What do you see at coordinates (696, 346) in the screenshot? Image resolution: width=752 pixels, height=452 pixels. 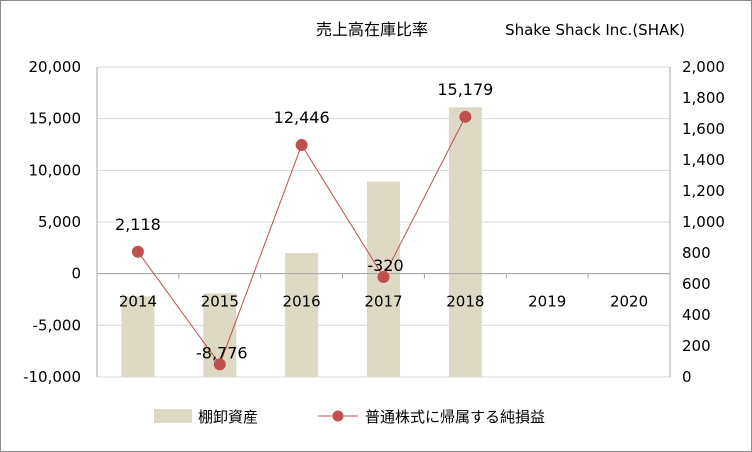 I see `y-right-tick-label: 200` at bounding box center [696, 346].